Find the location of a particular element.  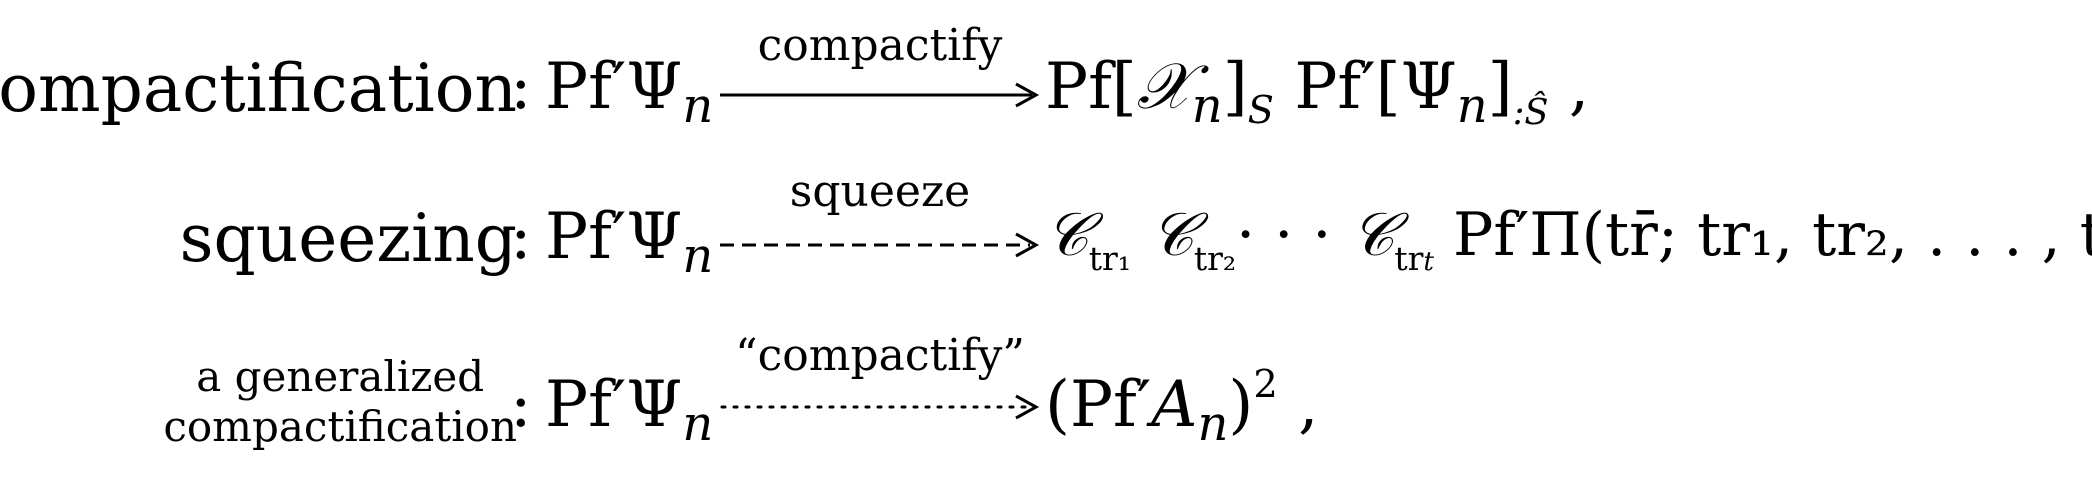

arrow-squeeze: squeeze is located at coordinates (880, 223).